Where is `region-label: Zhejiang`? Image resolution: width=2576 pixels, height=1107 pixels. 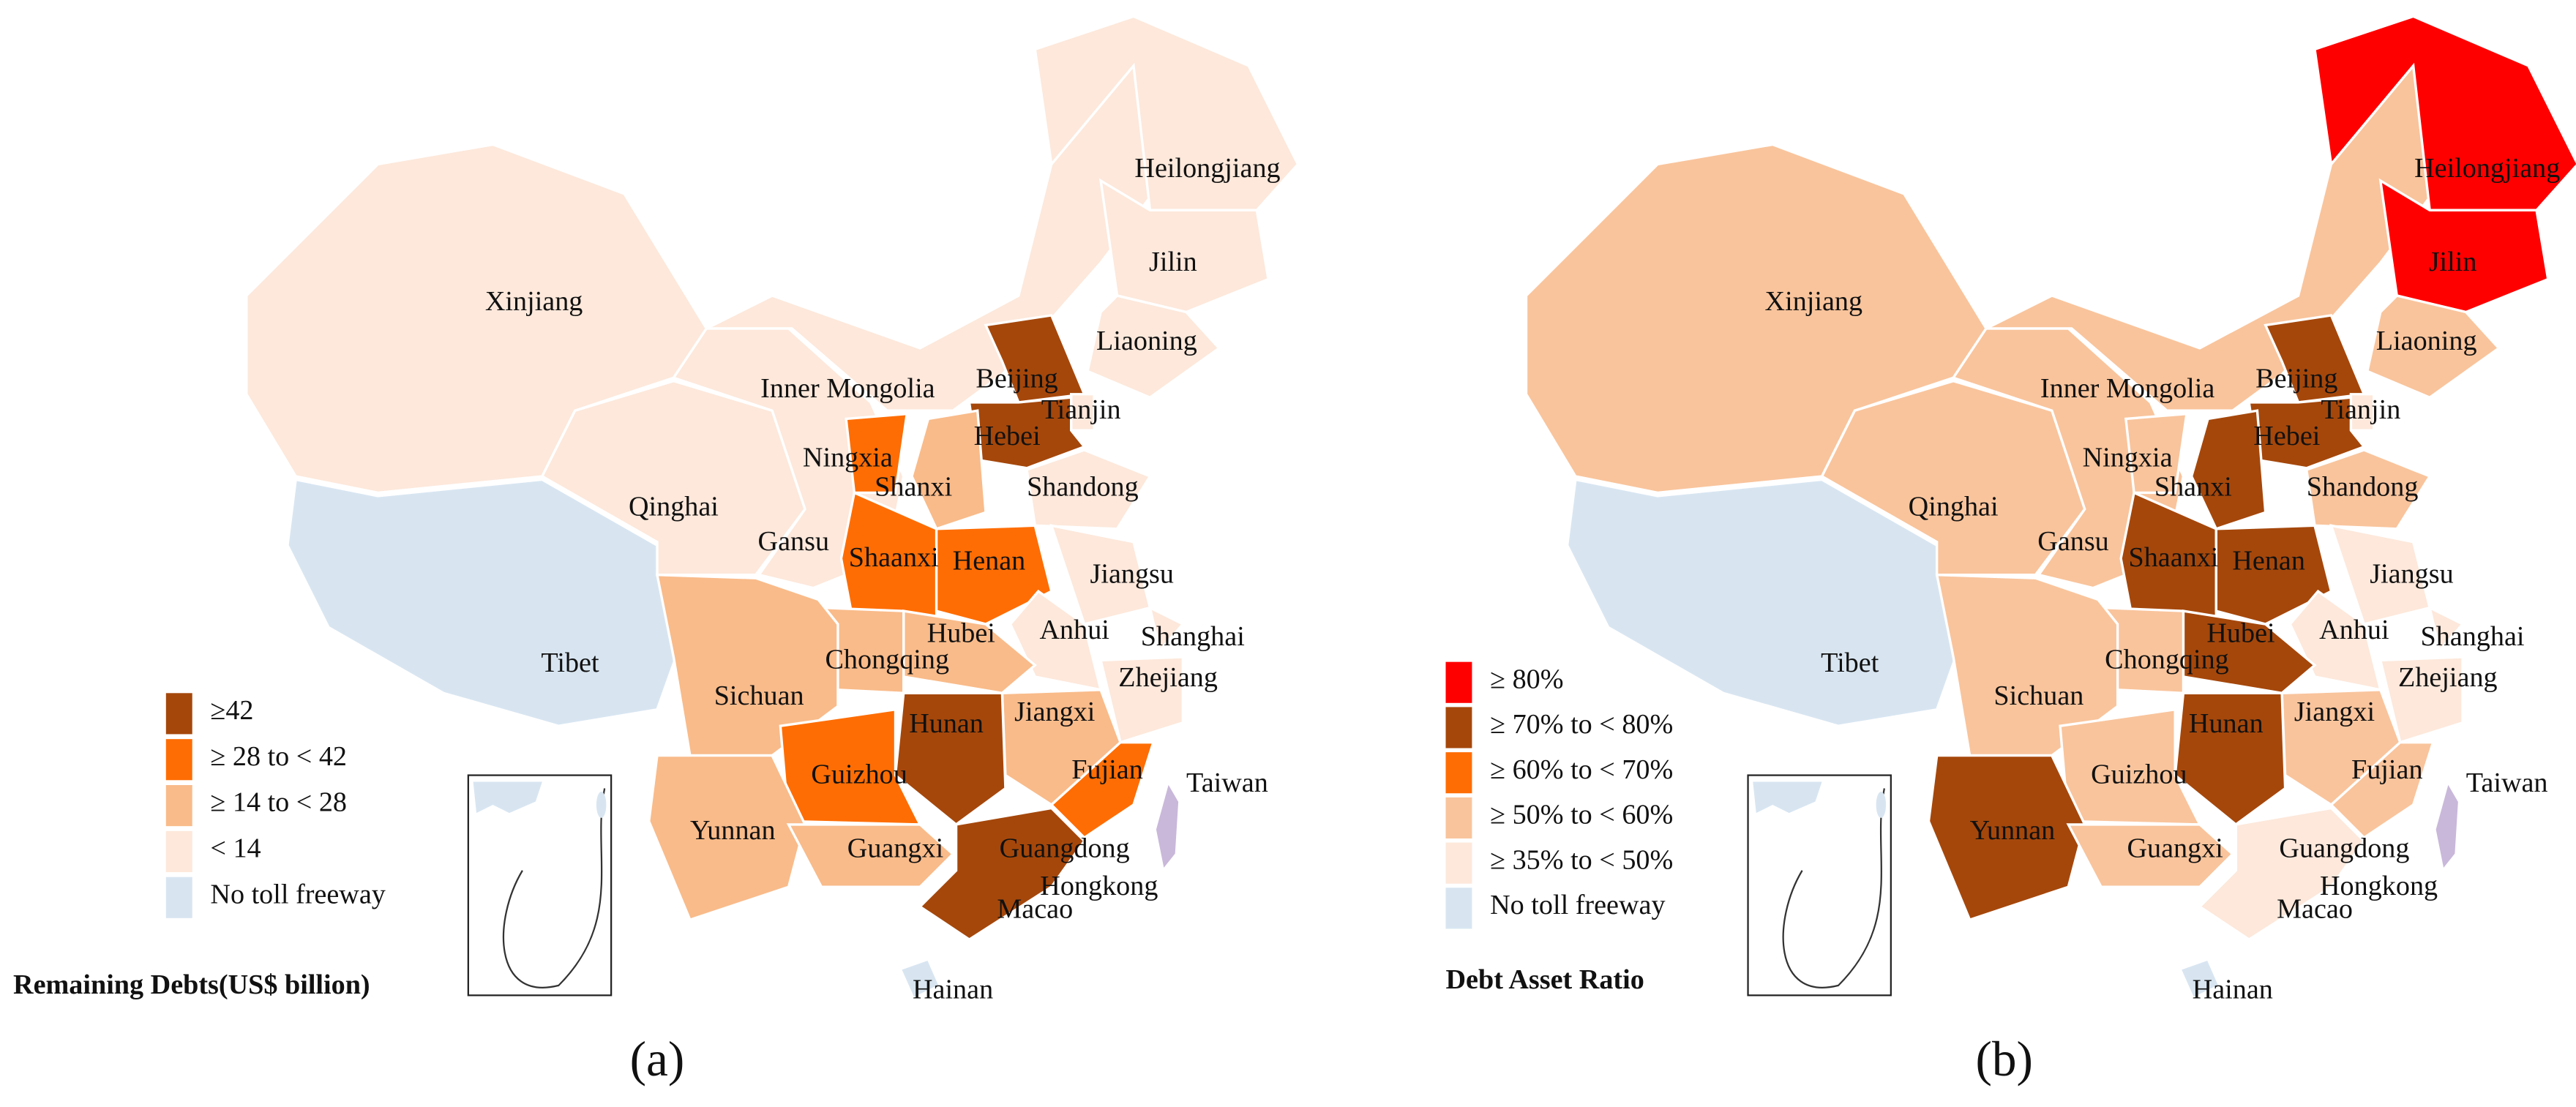 region-label: Zhejiang is located at coordinates (2448, 677).